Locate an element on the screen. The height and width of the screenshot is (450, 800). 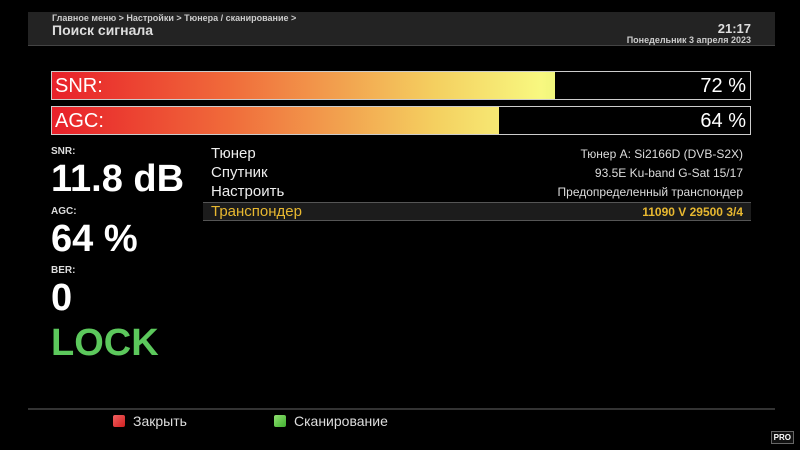
agc-bar-value: 64 % is located at coordinates (723, 121).